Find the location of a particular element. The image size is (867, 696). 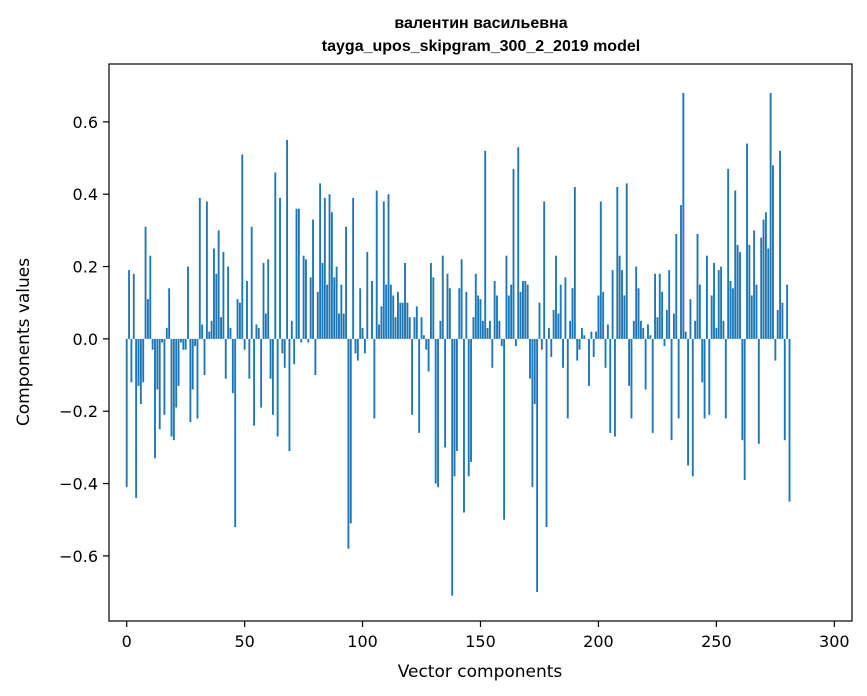

y-tick-label: −0.4 is located at coordinates (78, 484).